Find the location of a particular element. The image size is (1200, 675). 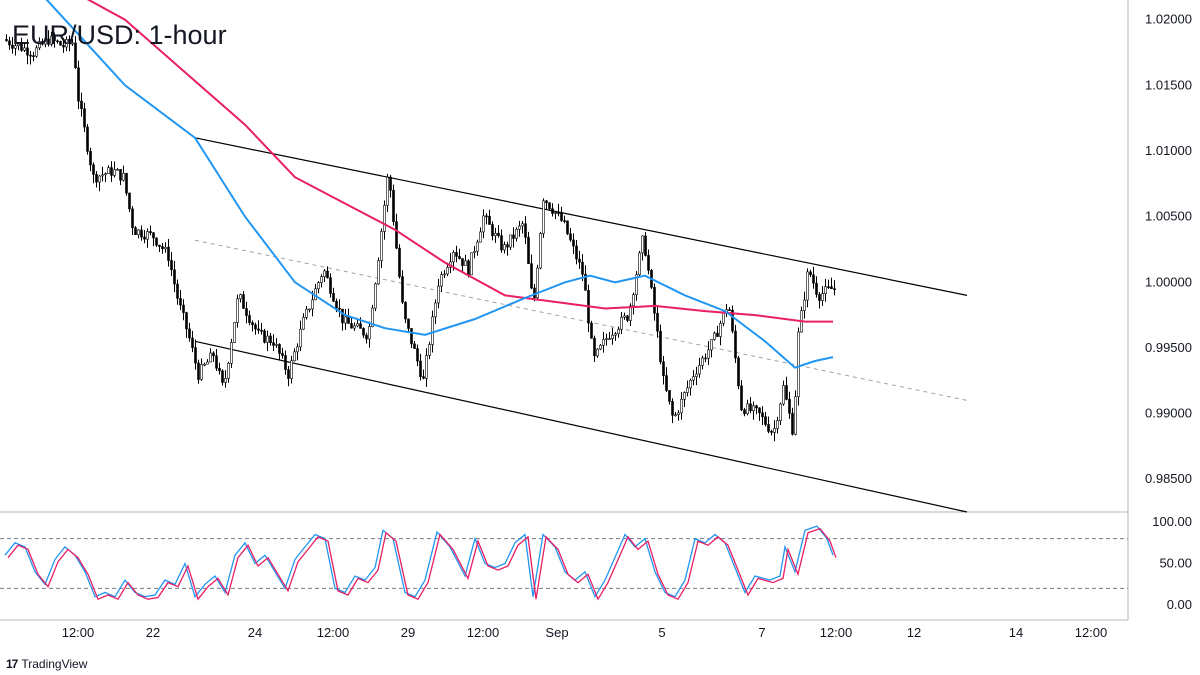

price-y-tick-label: 1.02000 is located at coordinates (1168, 19).